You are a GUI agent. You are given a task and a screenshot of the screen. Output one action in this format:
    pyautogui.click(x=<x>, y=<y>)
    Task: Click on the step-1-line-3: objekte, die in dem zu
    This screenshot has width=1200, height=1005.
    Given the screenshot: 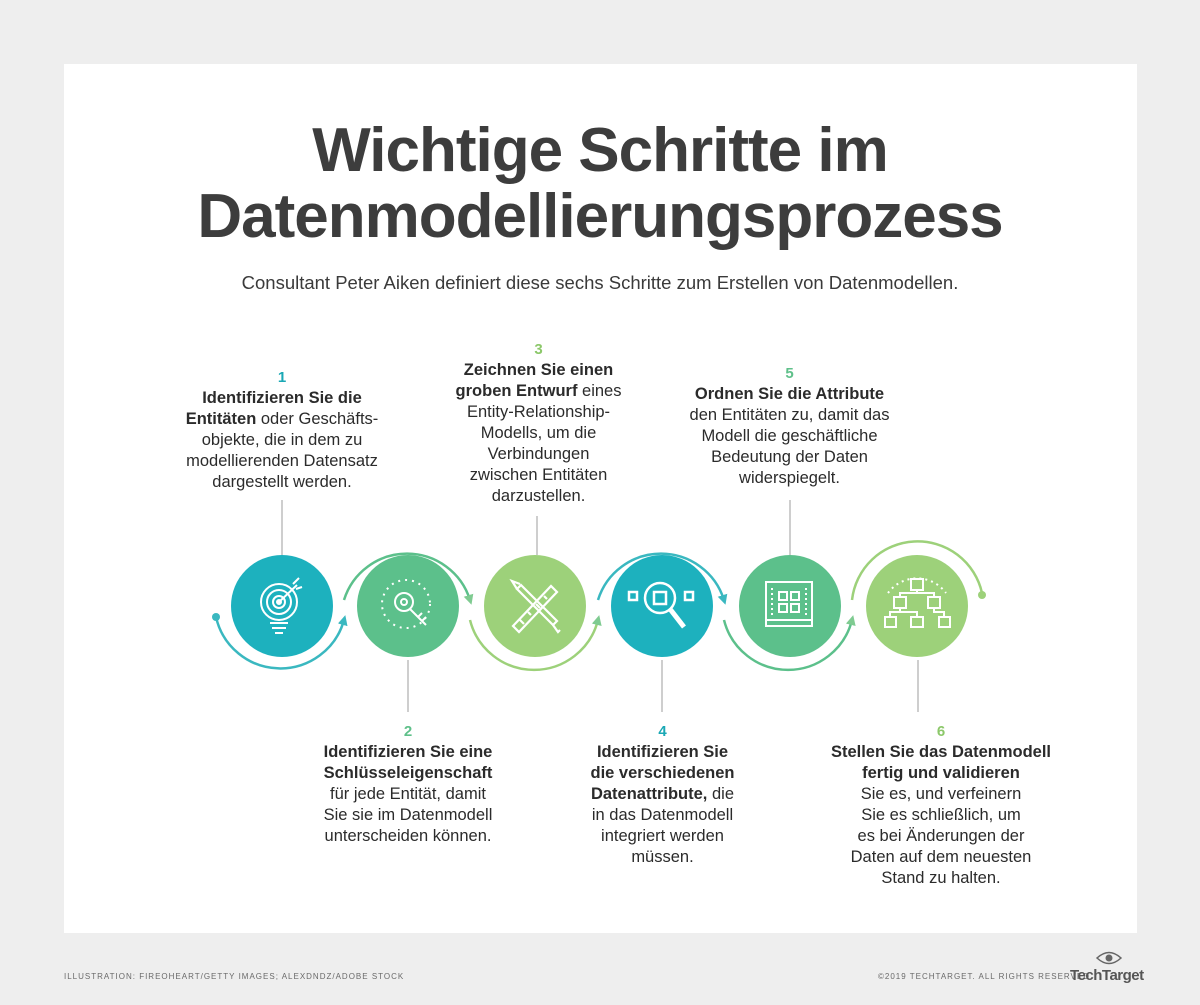 What is the action you would take?
    pyautogui.click(x=282, y=440)
    